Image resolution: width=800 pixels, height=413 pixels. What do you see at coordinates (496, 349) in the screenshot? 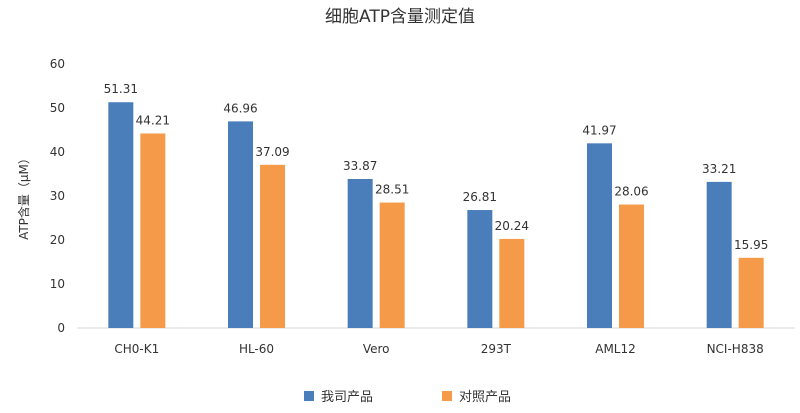
I see `x-tick-label: 293T` at bounding box center [496, 349].